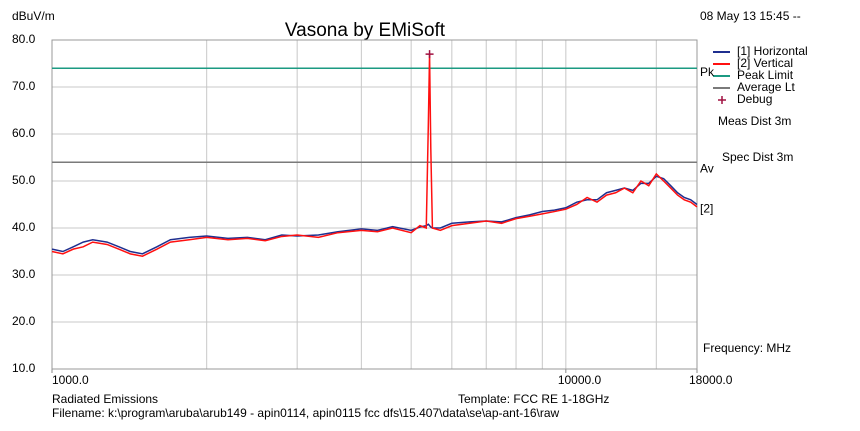 The image size is (860, 431). Describe the element at coordinates (70, 380) in the screenshot. I see `x-tick-label: 1000.0` at that location.